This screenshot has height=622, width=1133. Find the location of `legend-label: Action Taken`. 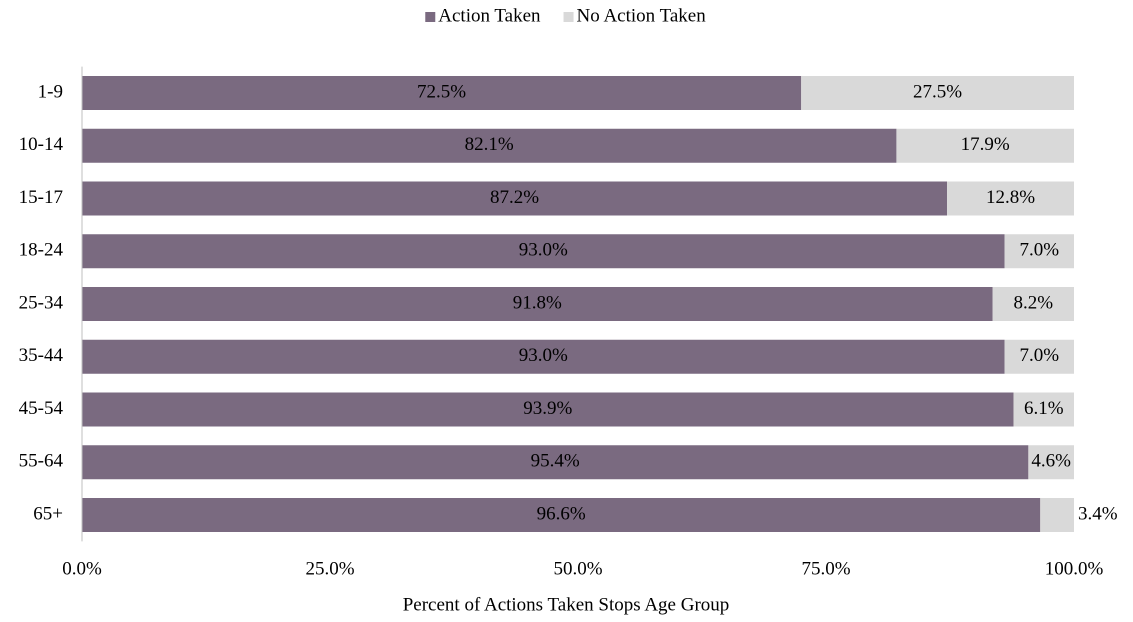

legend-label: Action Taken is located at coordinates (489, 15).